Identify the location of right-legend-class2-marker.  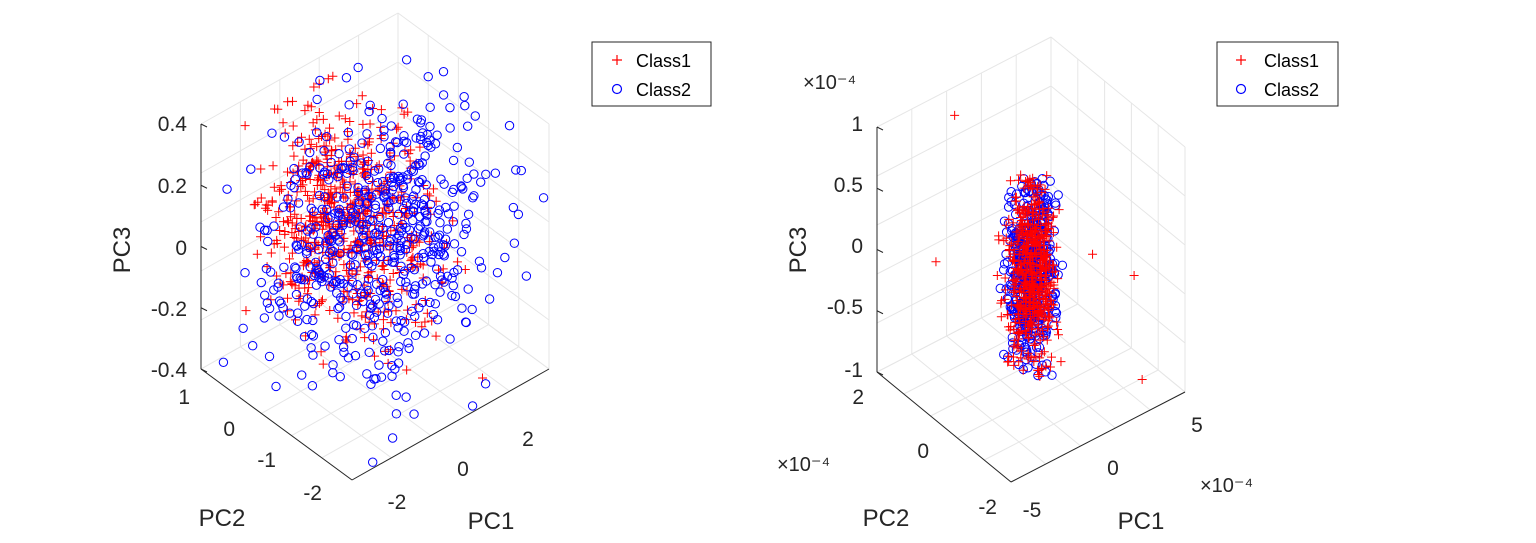
(1241, 89).